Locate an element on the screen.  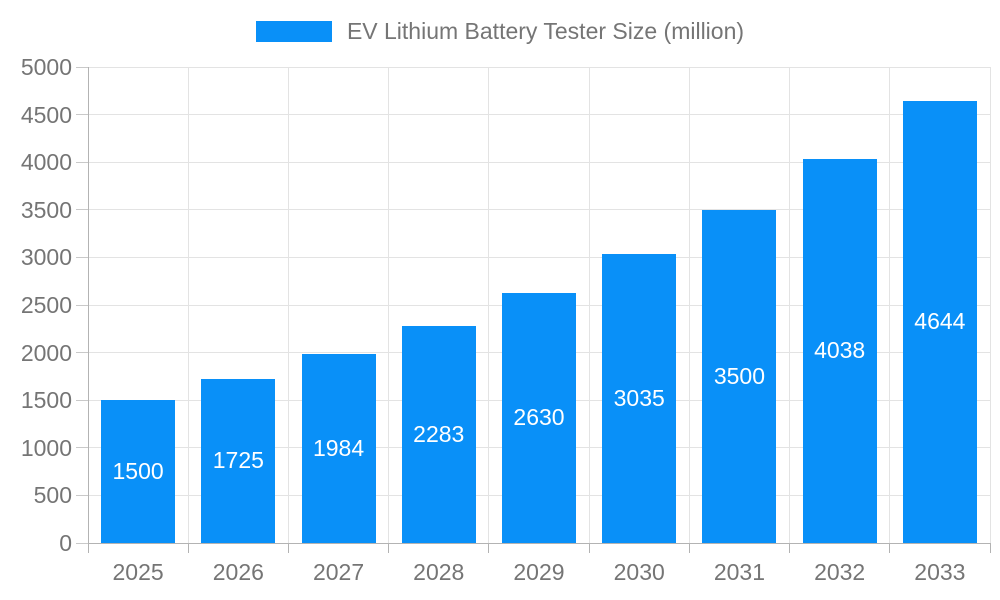
x-axis-tick-label: 2033 is located at coordinates (940, 572).